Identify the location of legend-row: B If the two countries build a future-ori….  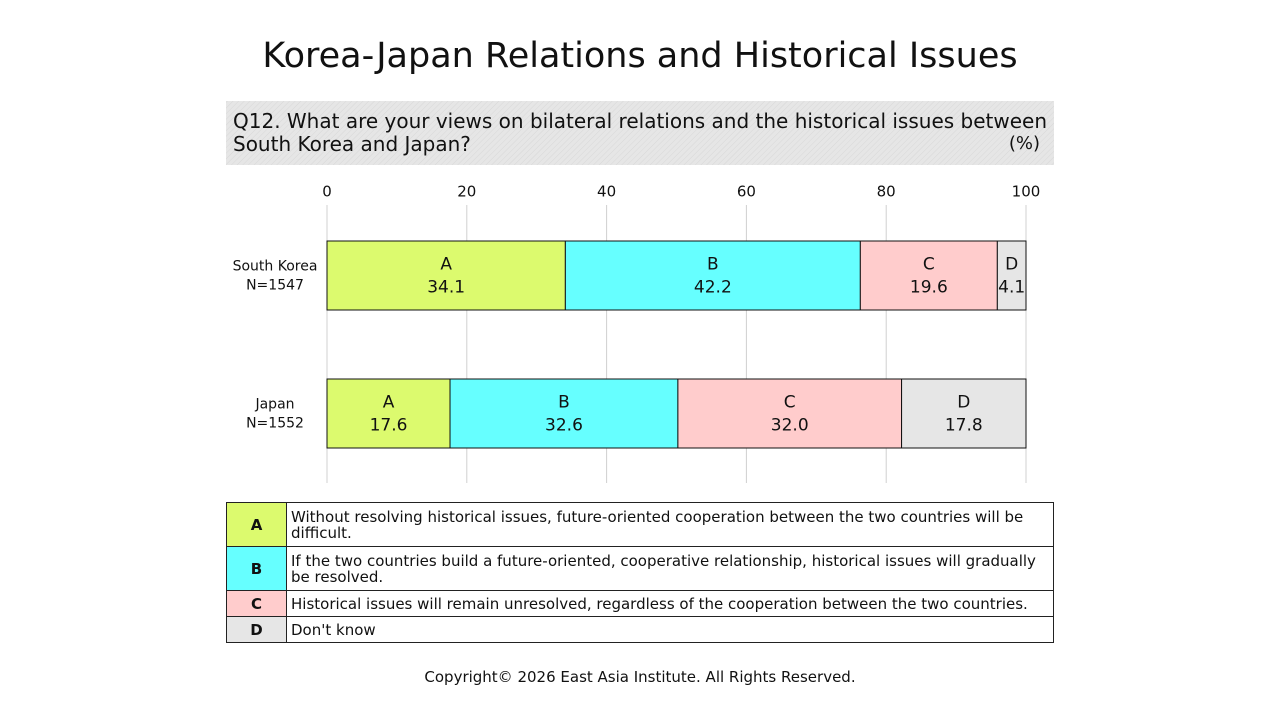
(640, 568).